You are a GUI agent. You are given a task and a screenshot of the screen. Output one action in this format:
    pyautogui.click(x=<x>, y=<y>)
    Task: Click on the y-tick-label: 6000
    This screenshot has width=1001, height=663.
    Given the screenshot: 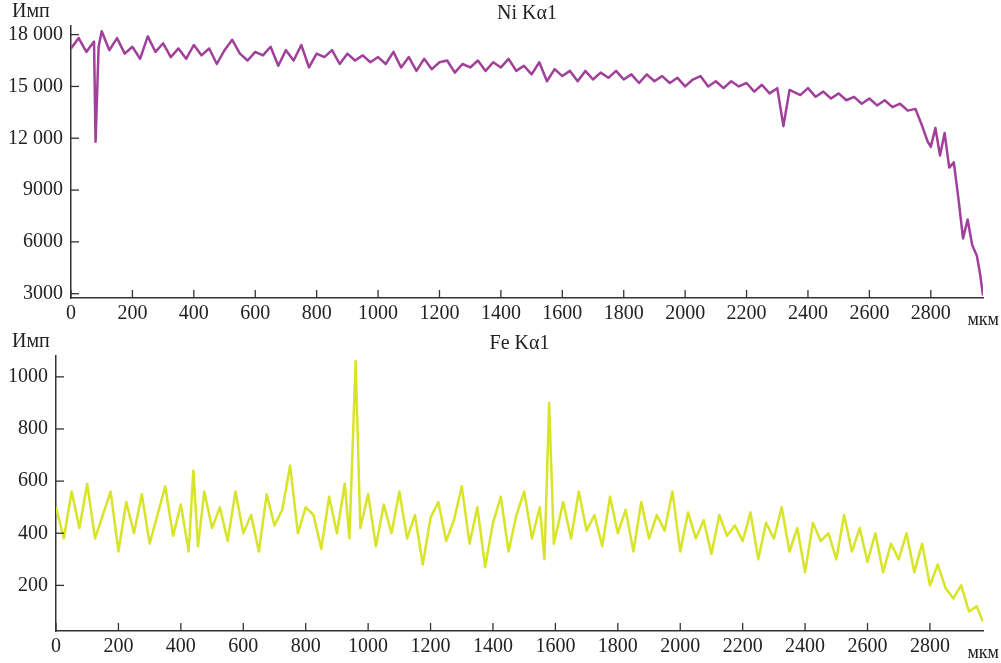 What is the action you would take?
    pyautogui.click(x=43, y=240)
    